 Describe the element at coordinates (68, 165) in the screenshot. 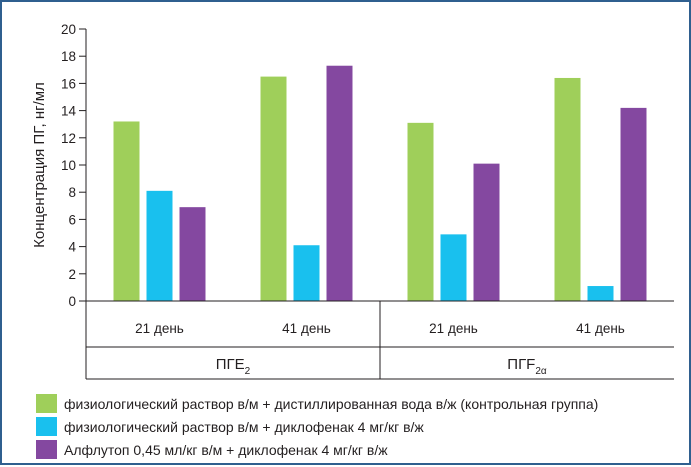

I see `y-tick-label: 10` at that location.